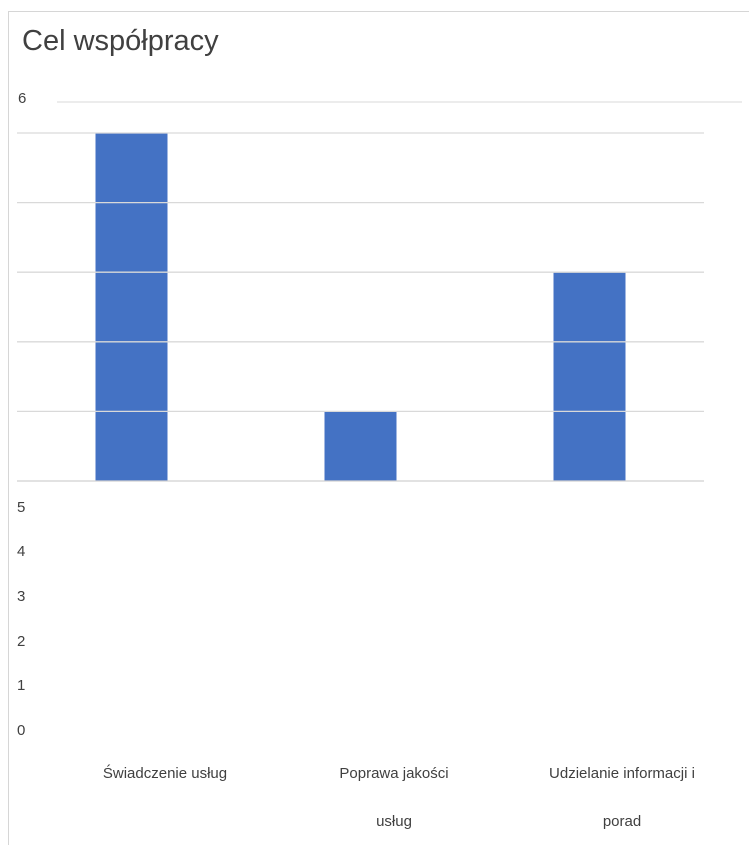 The height and width of the screenshot is (846, 749). I want to click on y-tick-label-4: 4, so click(21, 551).